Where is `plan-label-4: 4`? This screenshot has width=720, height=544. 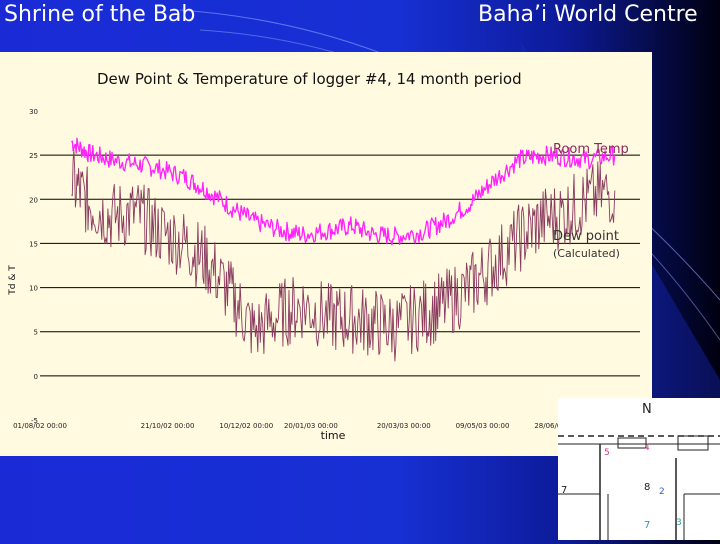
plan-label-4: 4 is located at coordinates (647, 448).